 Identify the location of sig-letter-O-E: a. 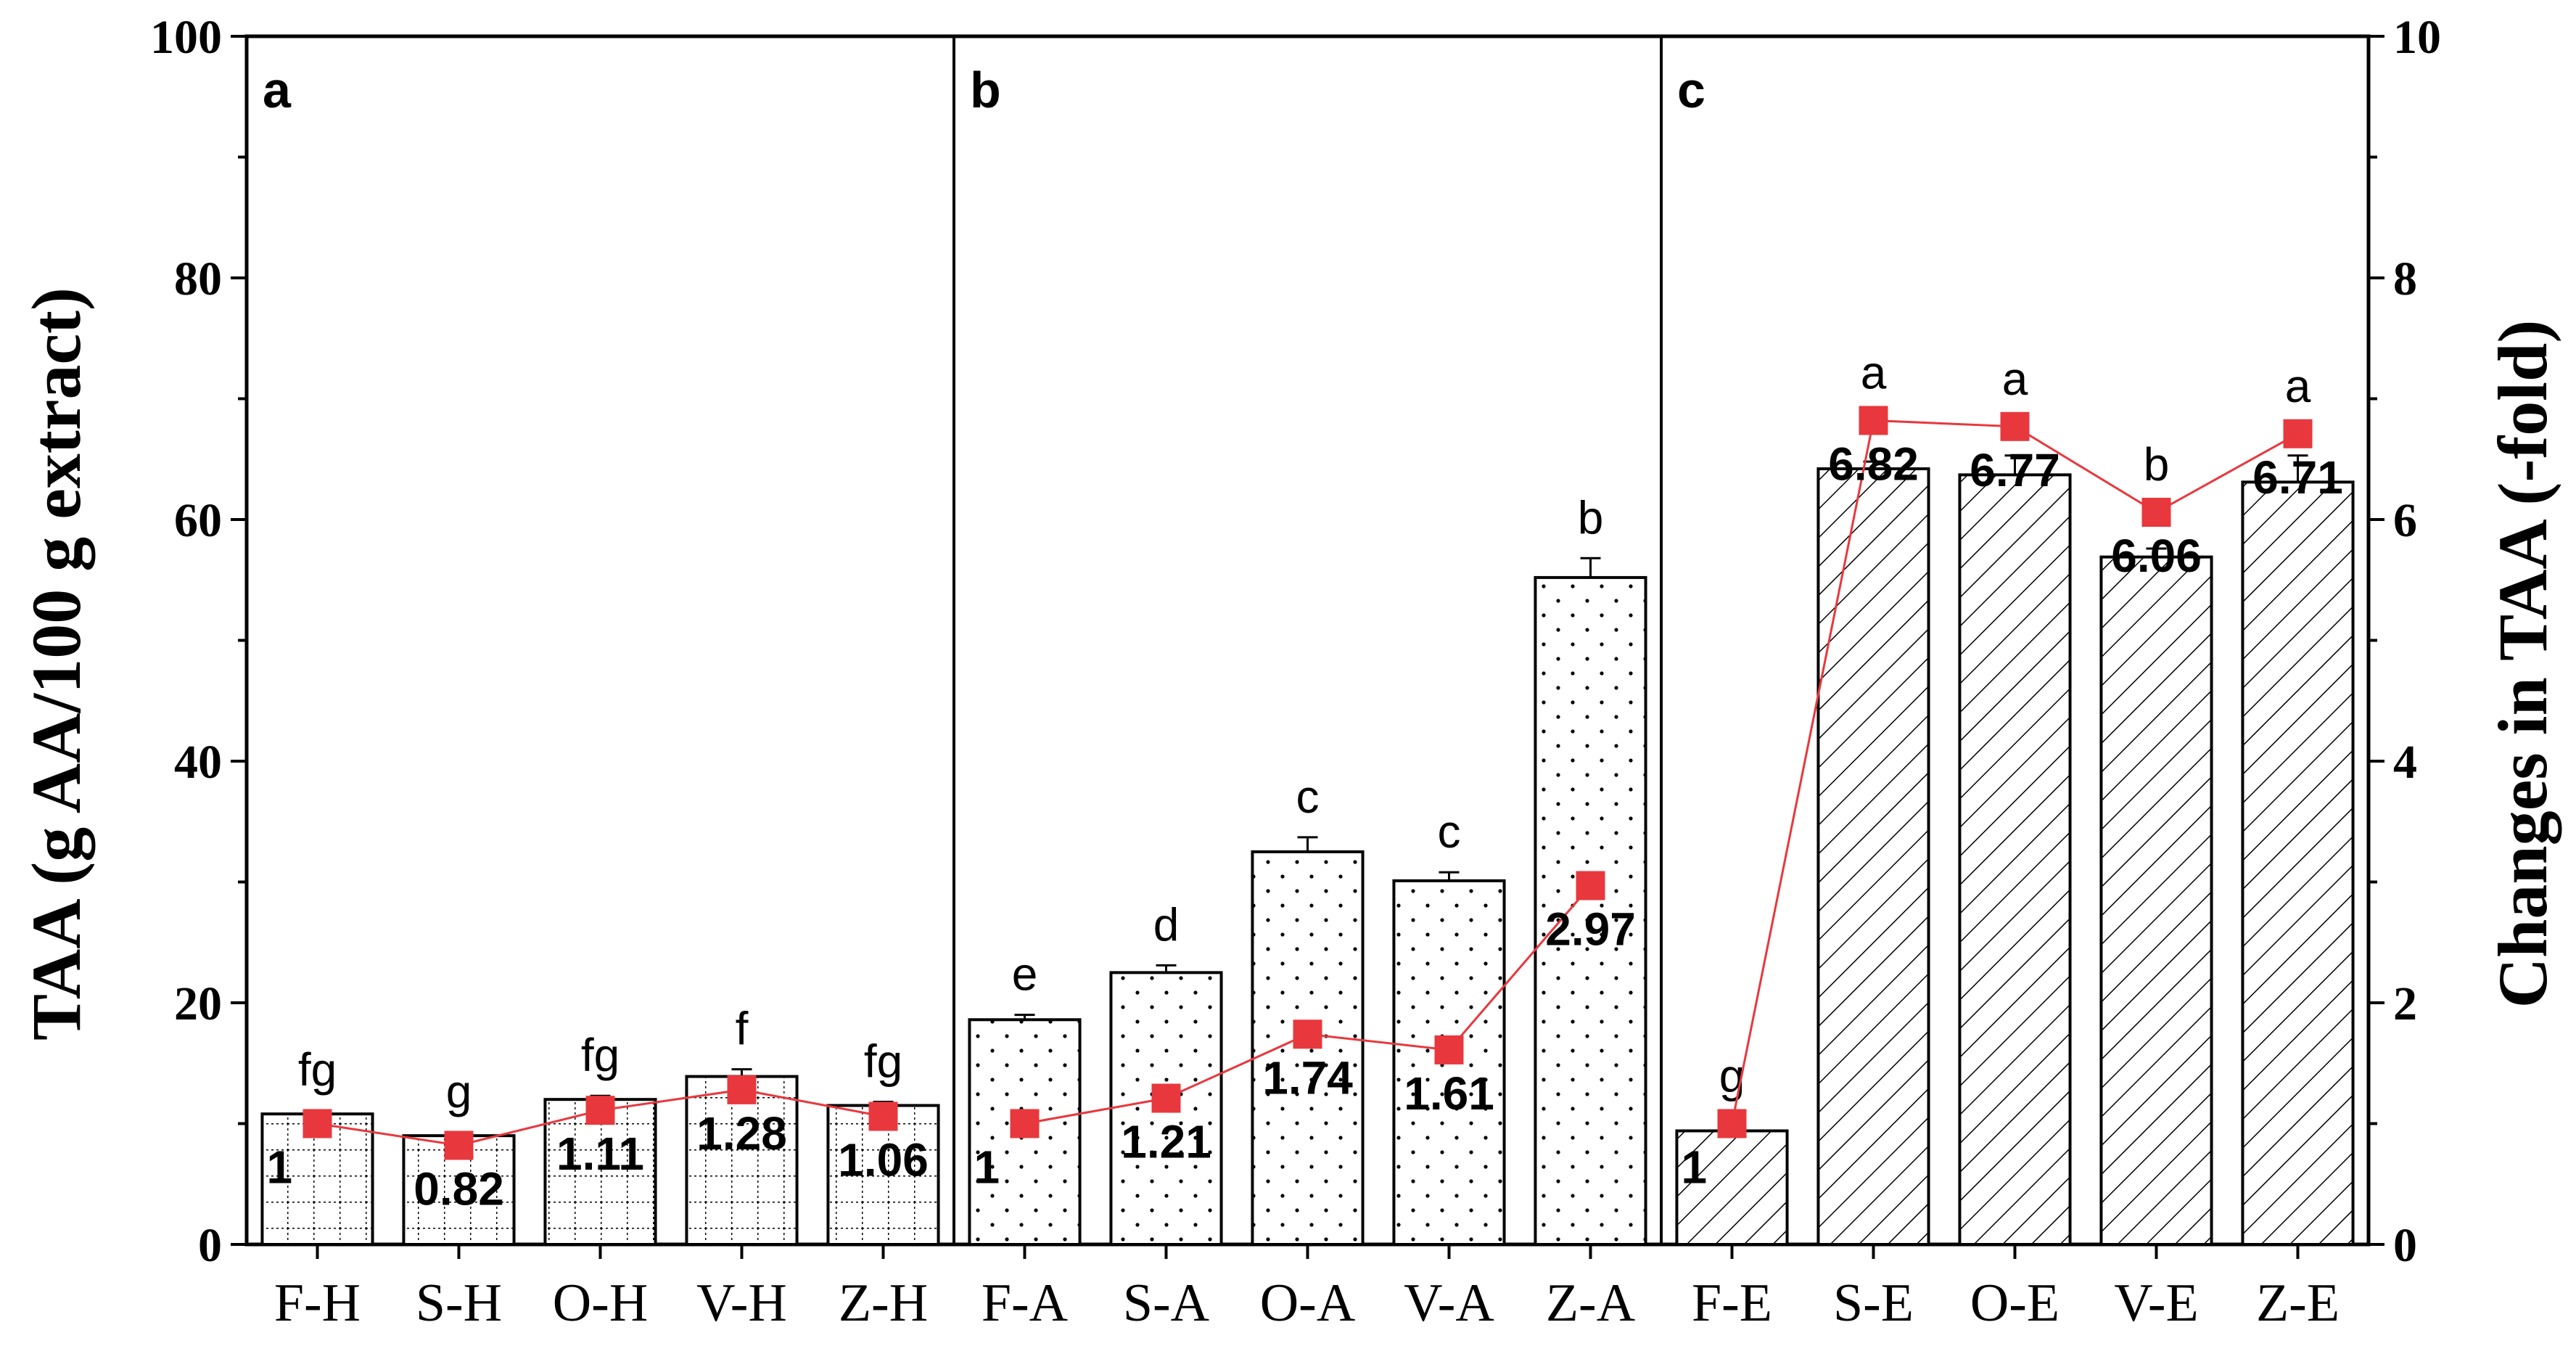
(2015, 379).